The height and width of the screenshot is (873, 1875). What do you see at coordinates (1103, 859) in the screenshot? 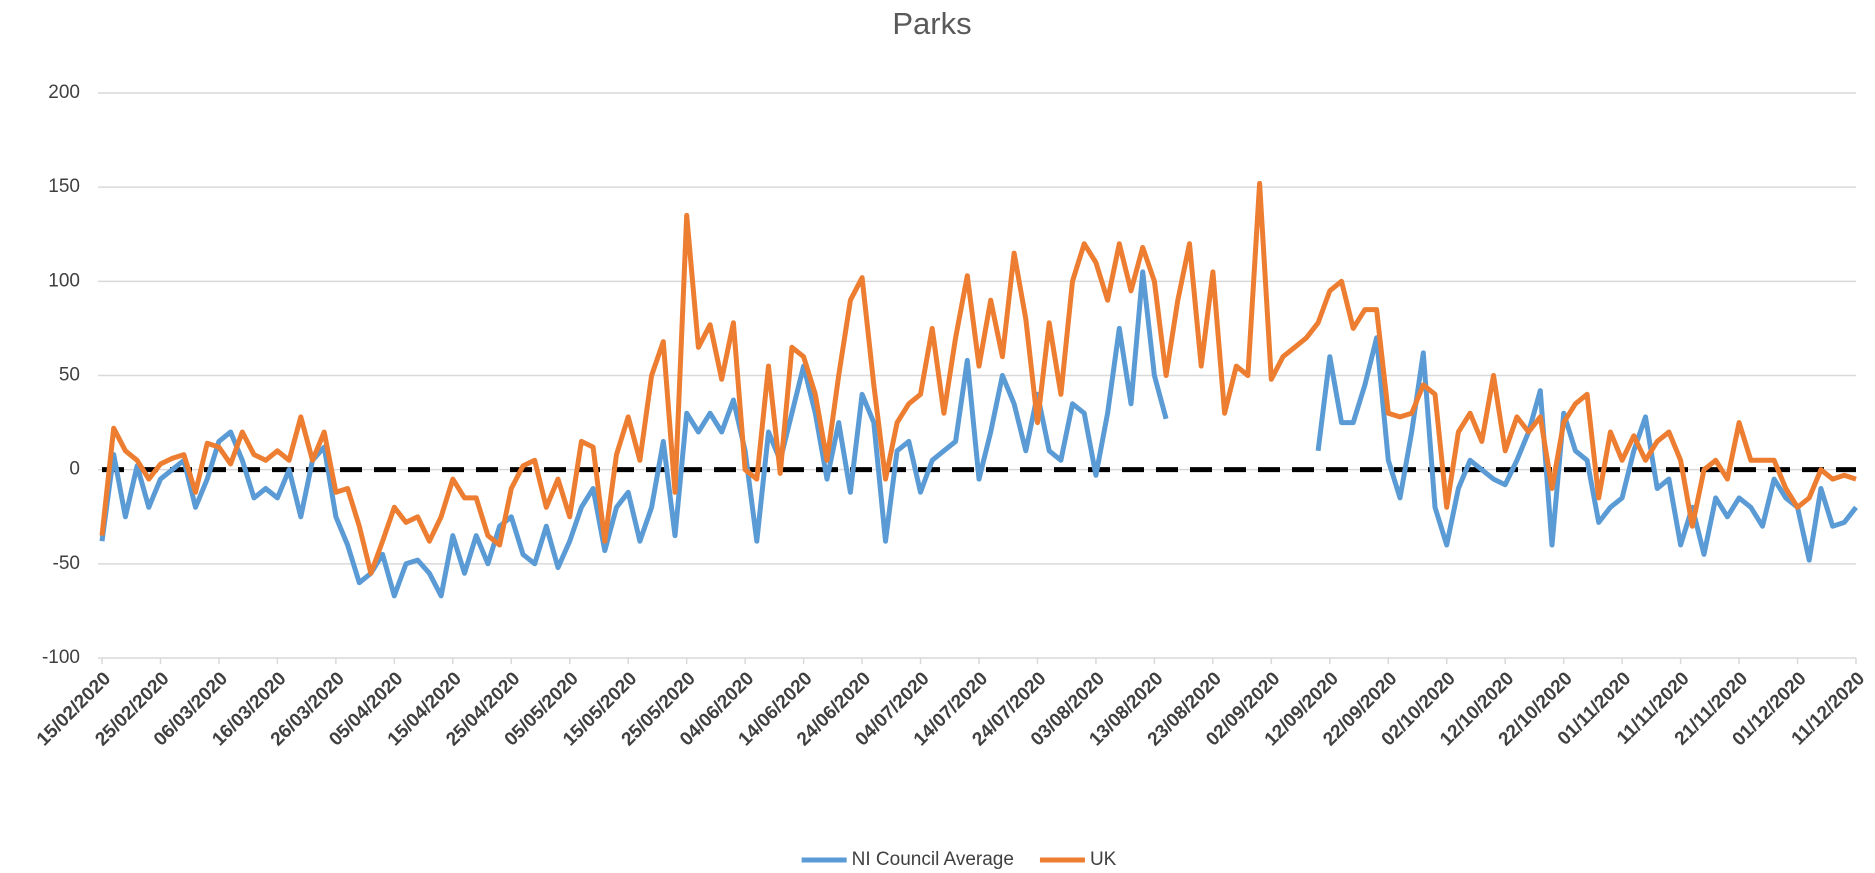
I see `legend-label: UK` at bounding box center [1103, 859].